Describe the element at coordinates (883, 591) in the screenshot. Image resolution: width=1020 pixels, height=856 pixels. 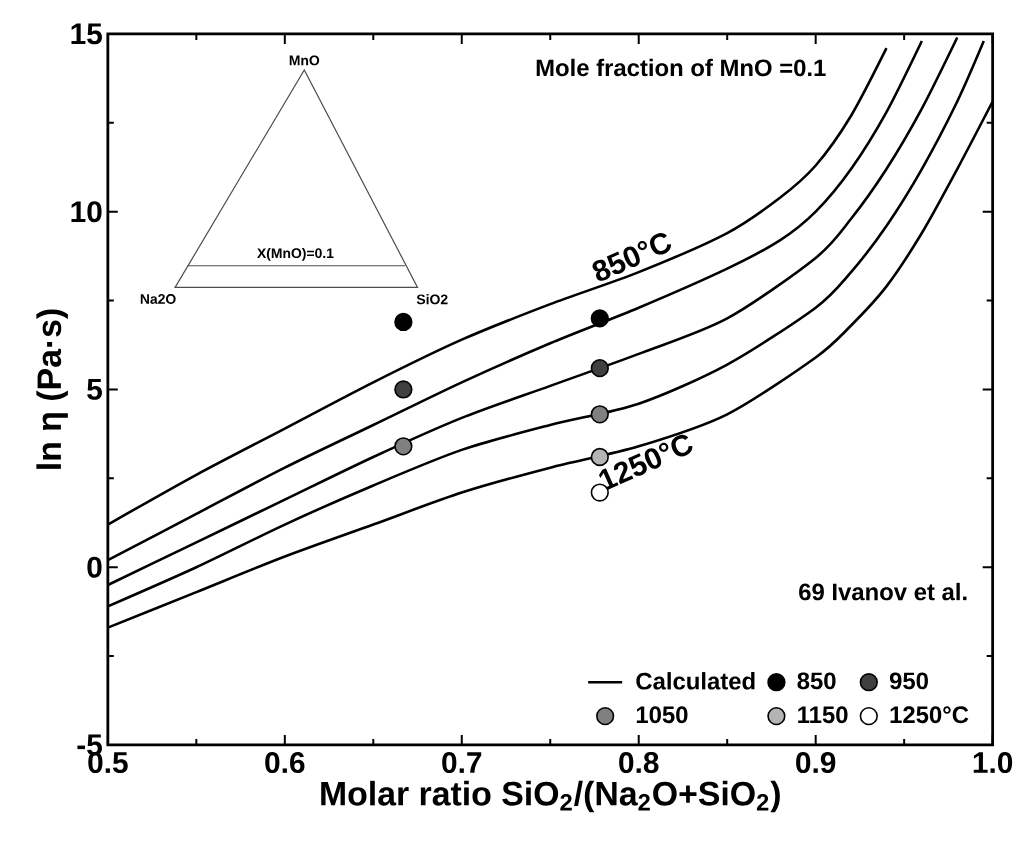
I see `legend-title: 69 Ivanov et al.` at that location.